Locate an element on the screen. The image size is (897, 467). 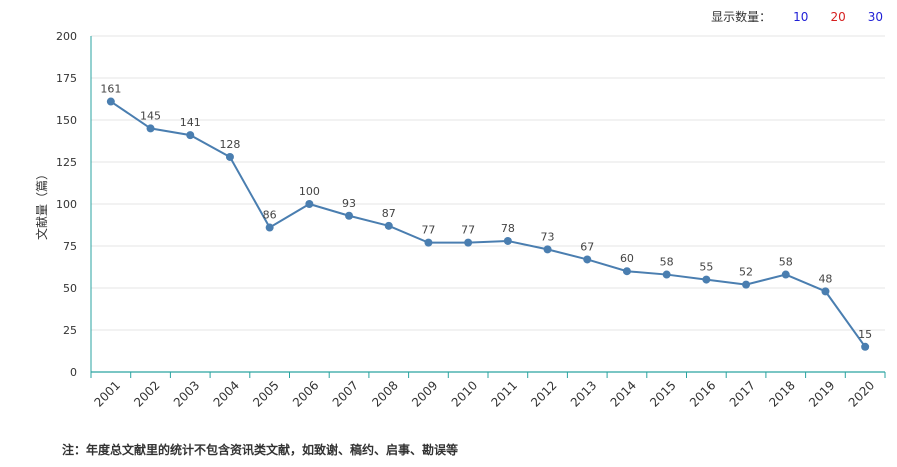
x-tick-label: 2011 is located at coordinates (503, 393).